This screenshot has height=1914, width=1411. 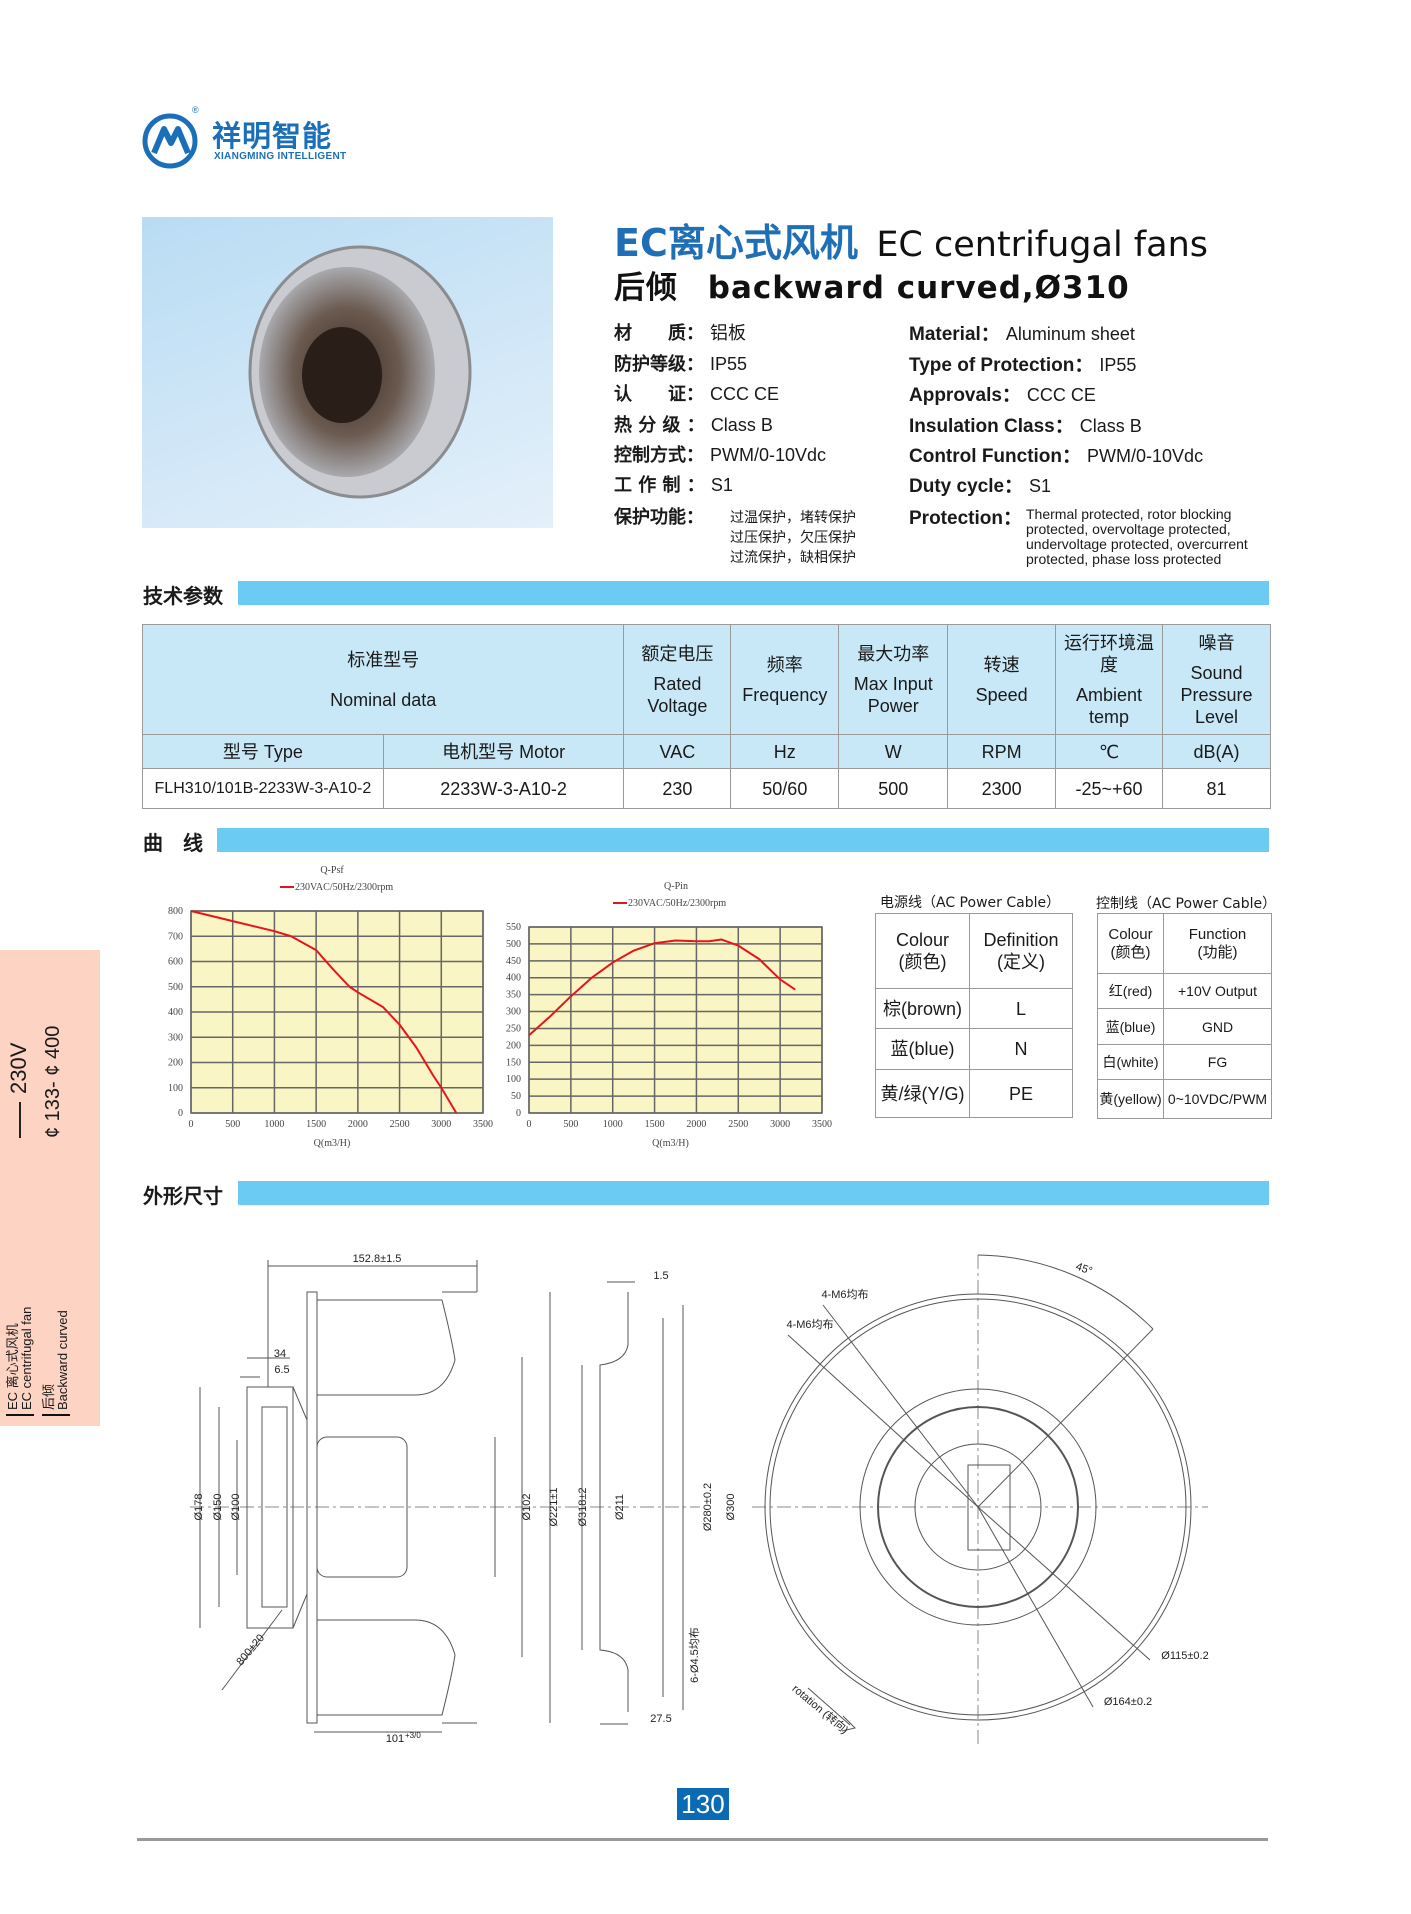 What do you see at coordinates (918, 288) in the screenshot?
I see `subtitle-en: backward curved,Ø310` at bounding box center [918, 288].